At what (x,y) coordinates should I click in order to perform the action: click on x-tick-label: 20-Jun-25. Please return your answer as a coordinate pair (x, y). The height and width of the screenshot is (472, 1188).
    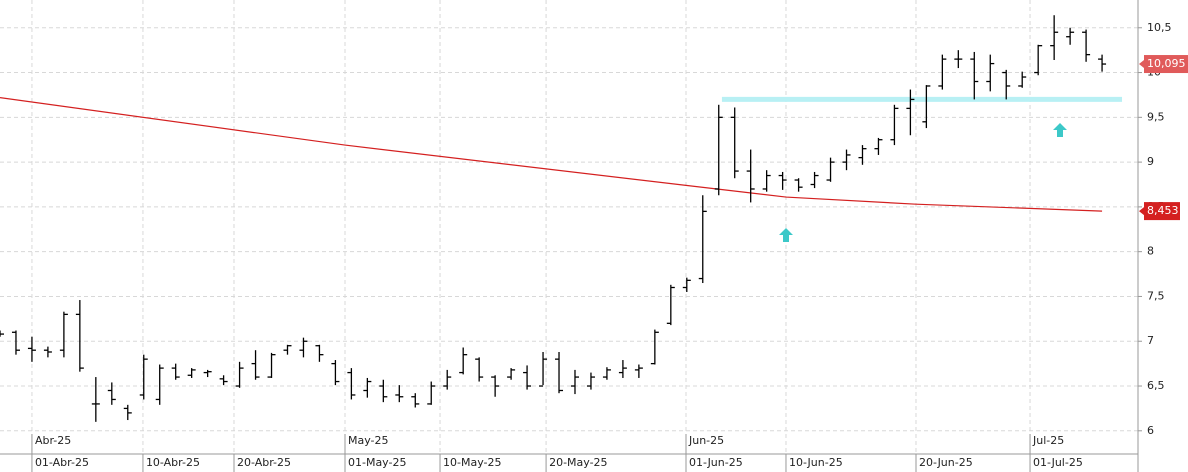
    Looking at the image, I should click on (946, 462).